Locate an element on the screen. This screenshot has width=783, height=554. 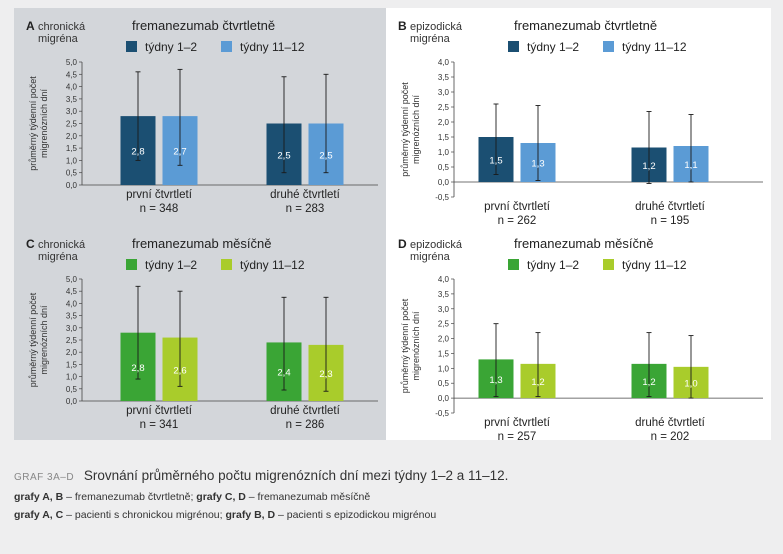
caption-fragment: grafy C, D is located at coordinates (221, 497).